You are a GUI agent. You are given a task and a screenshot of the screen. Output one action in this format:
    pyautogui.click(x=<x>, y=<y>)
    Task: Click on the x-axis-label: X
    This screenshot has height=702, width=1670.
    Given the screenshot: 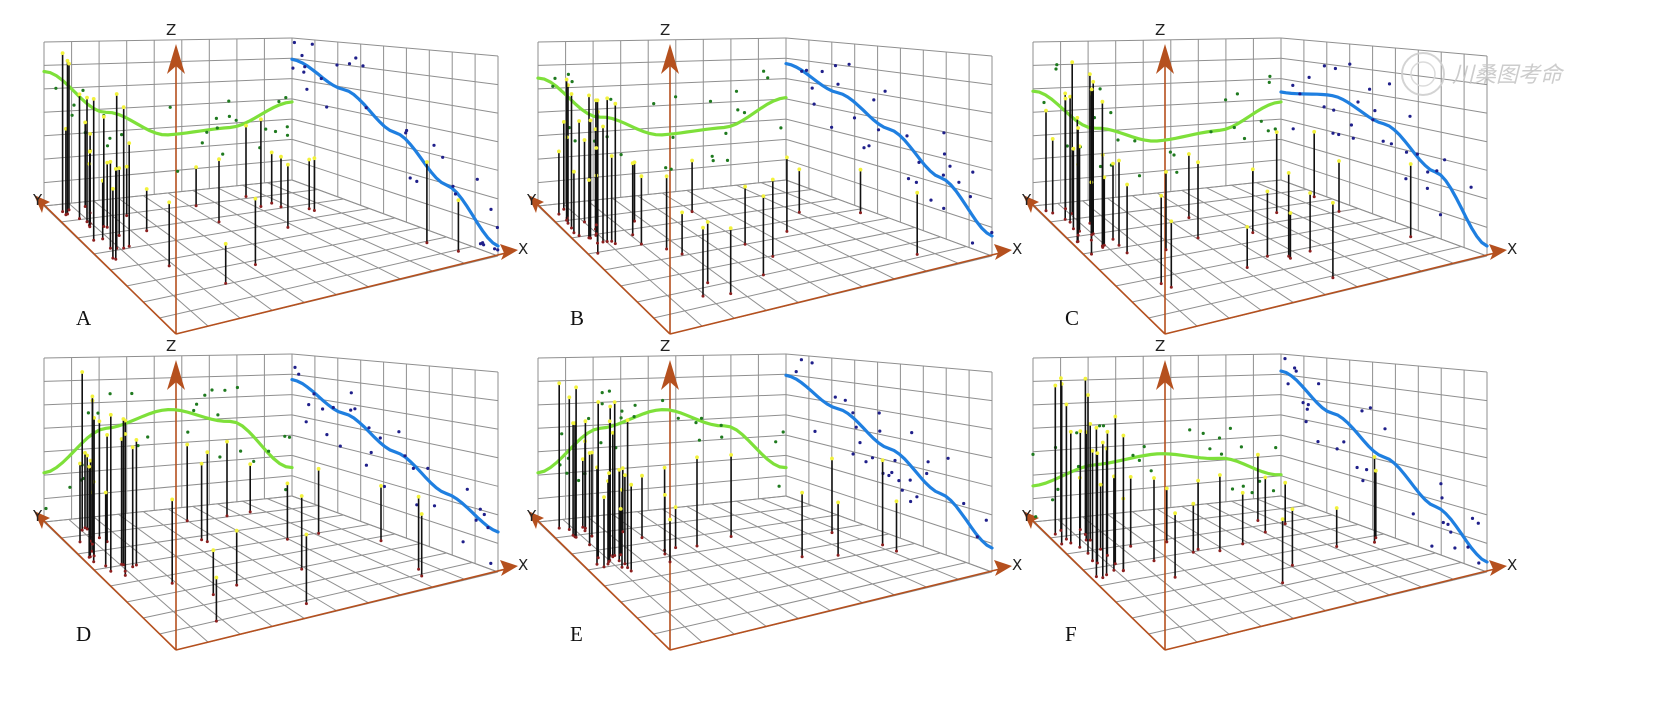 What is the action you would take?
    pyautogui.click(x=1017, y=565)
    